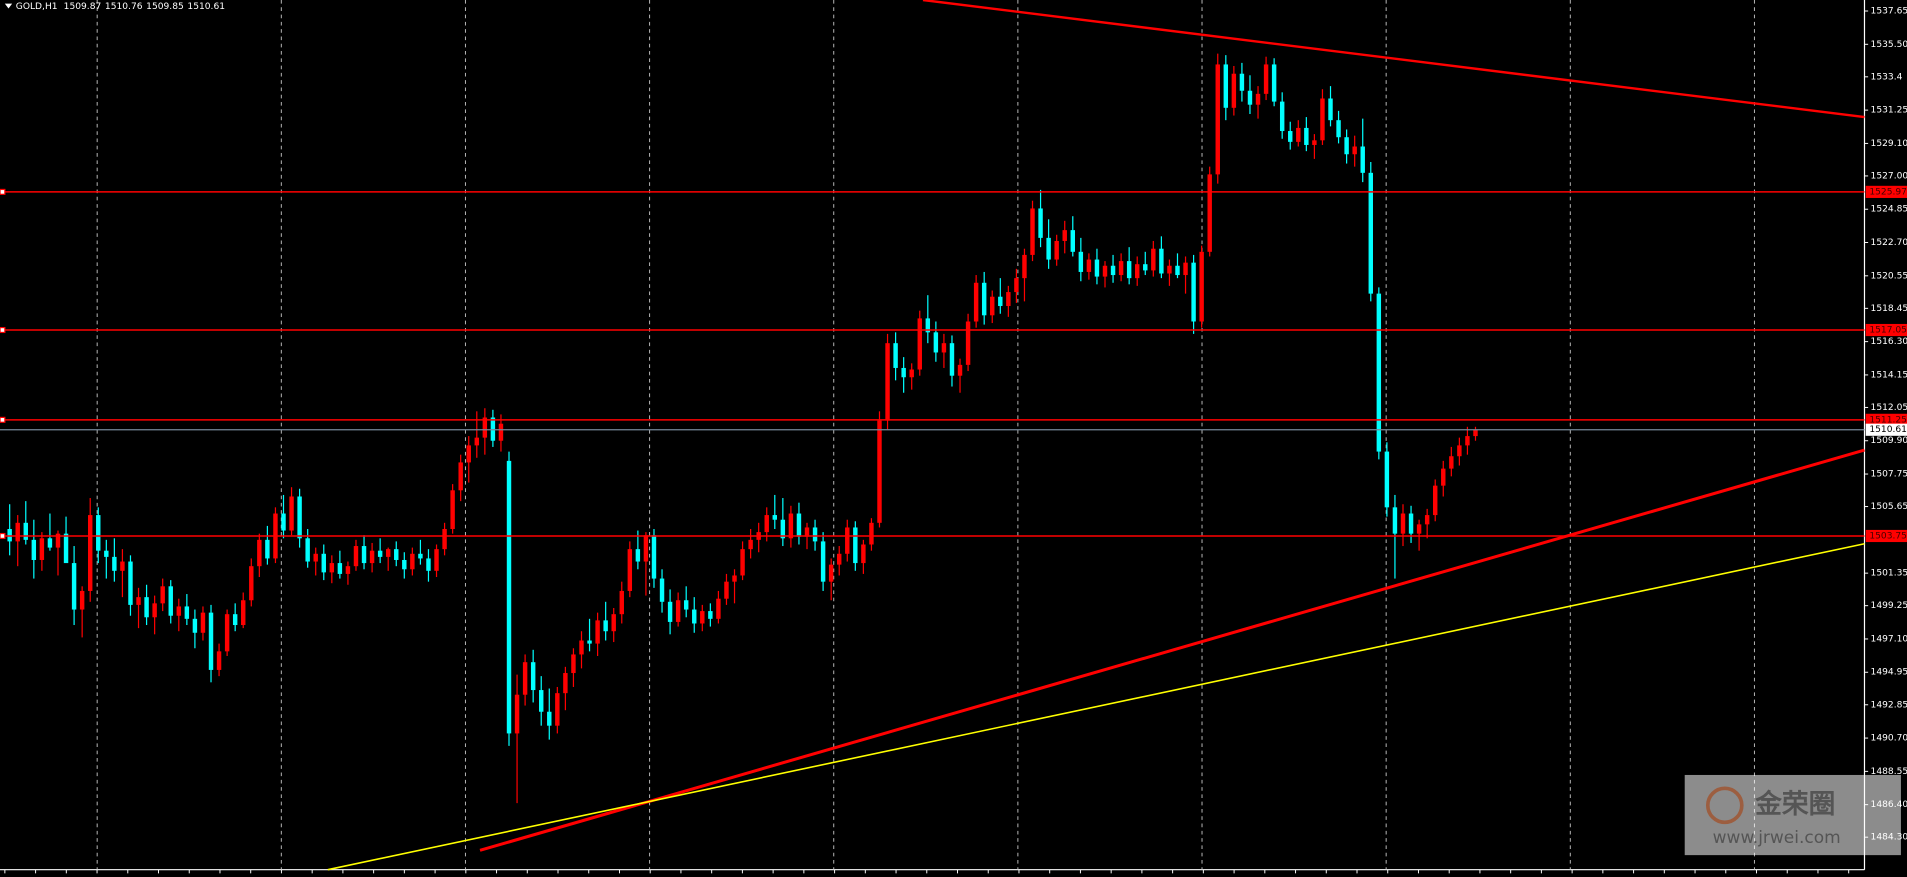 The image size is (1907, 877). I want to click on y-tick-label: 1490.70, so click(1889, 739).